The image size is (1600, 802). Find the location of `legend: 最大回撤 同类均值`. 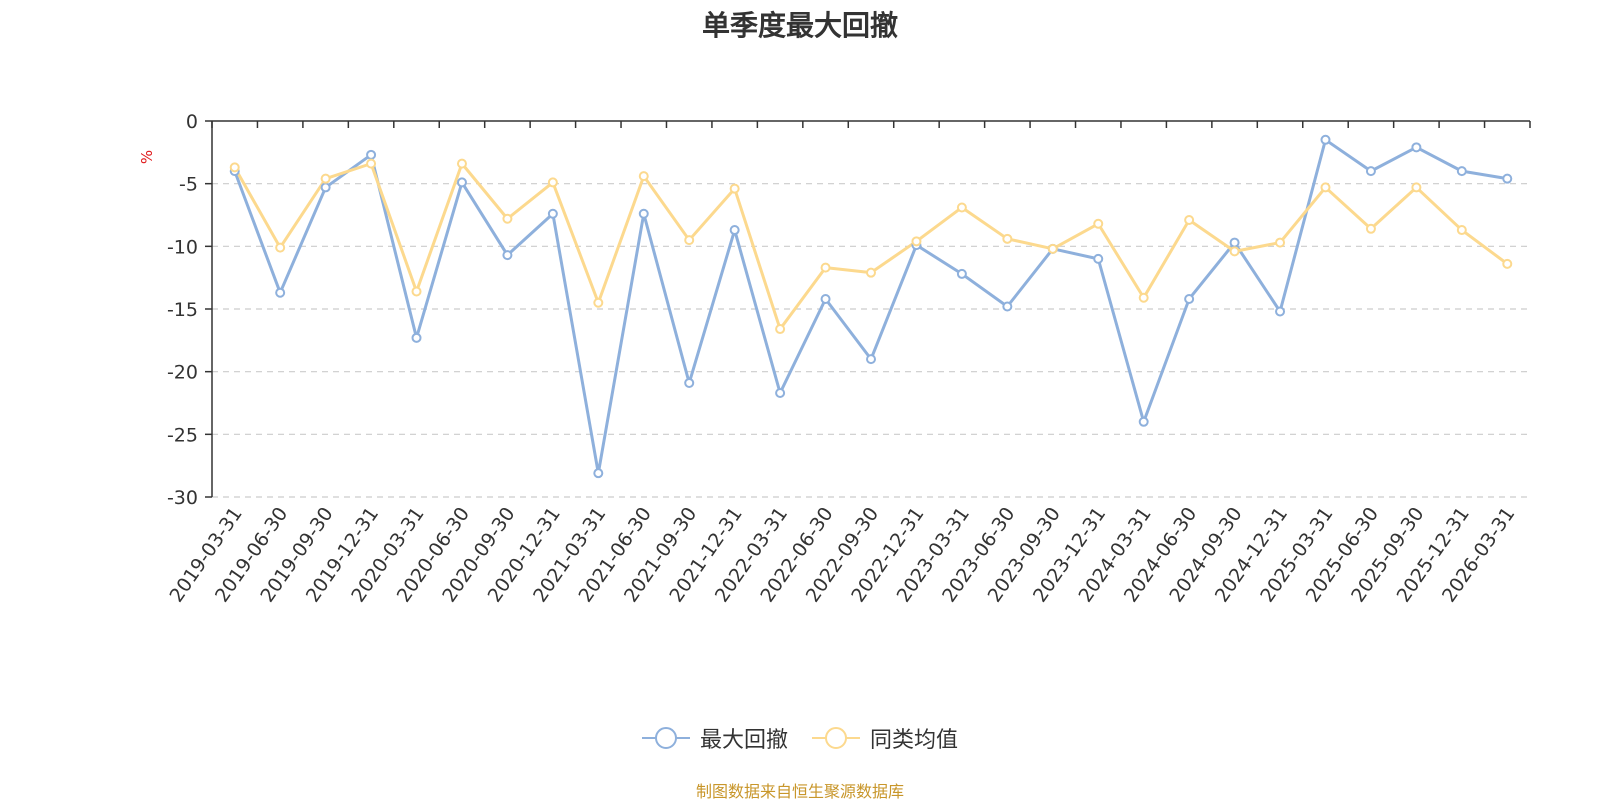

legend: 最大回撤 同类均值 is located at coordinates (800, 738).